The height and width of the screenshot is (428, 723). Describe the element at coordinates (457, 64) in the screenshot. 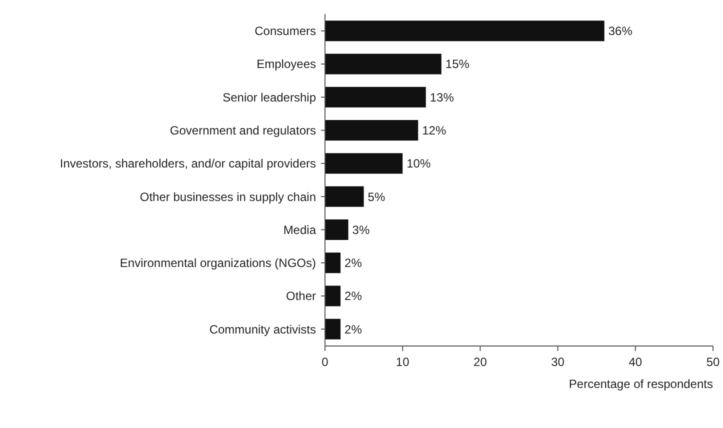

I see `data-label: 15%` at that location.